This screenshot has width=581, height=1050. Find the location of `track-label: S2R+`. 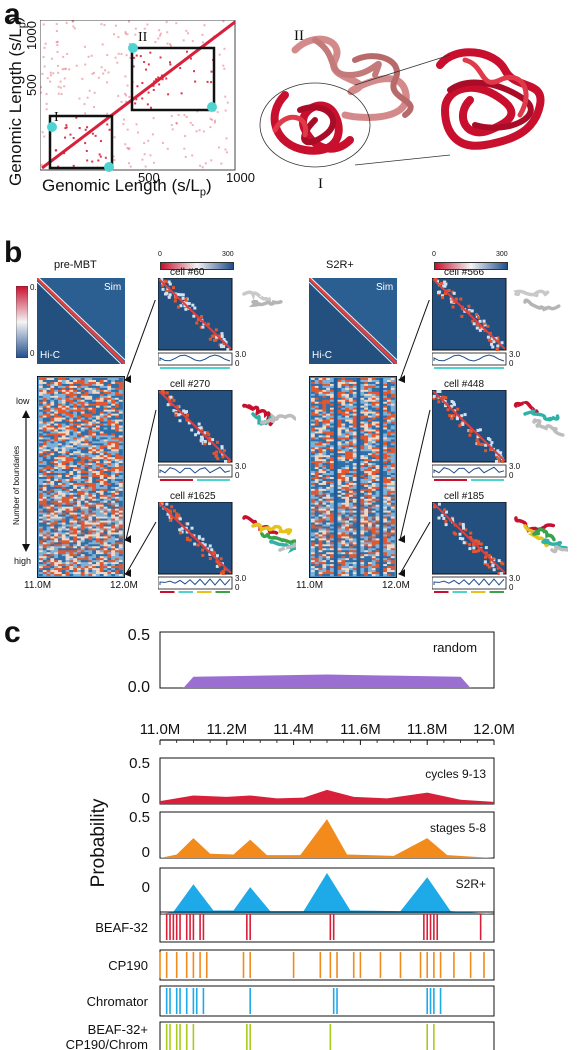

track-label: S2R+ is located at coordinates (471, 884).